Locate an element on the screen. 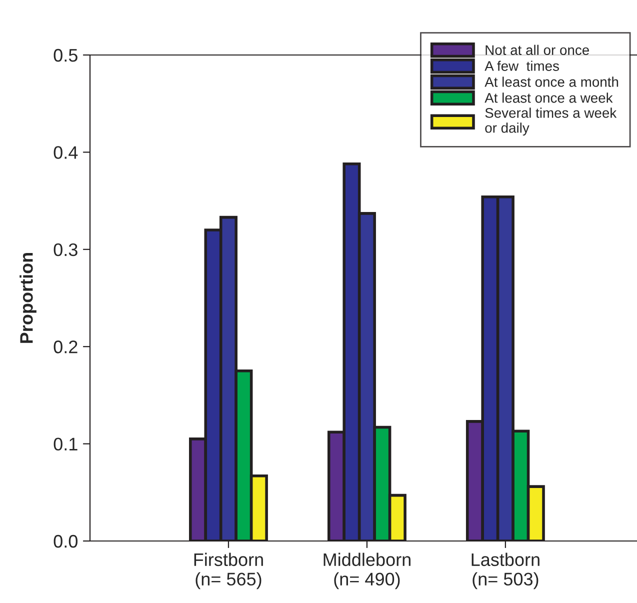 This screenshot has height=603, width=637. x-tick-label: Middleborn (n= 490) is located at coordinates (367, 571).